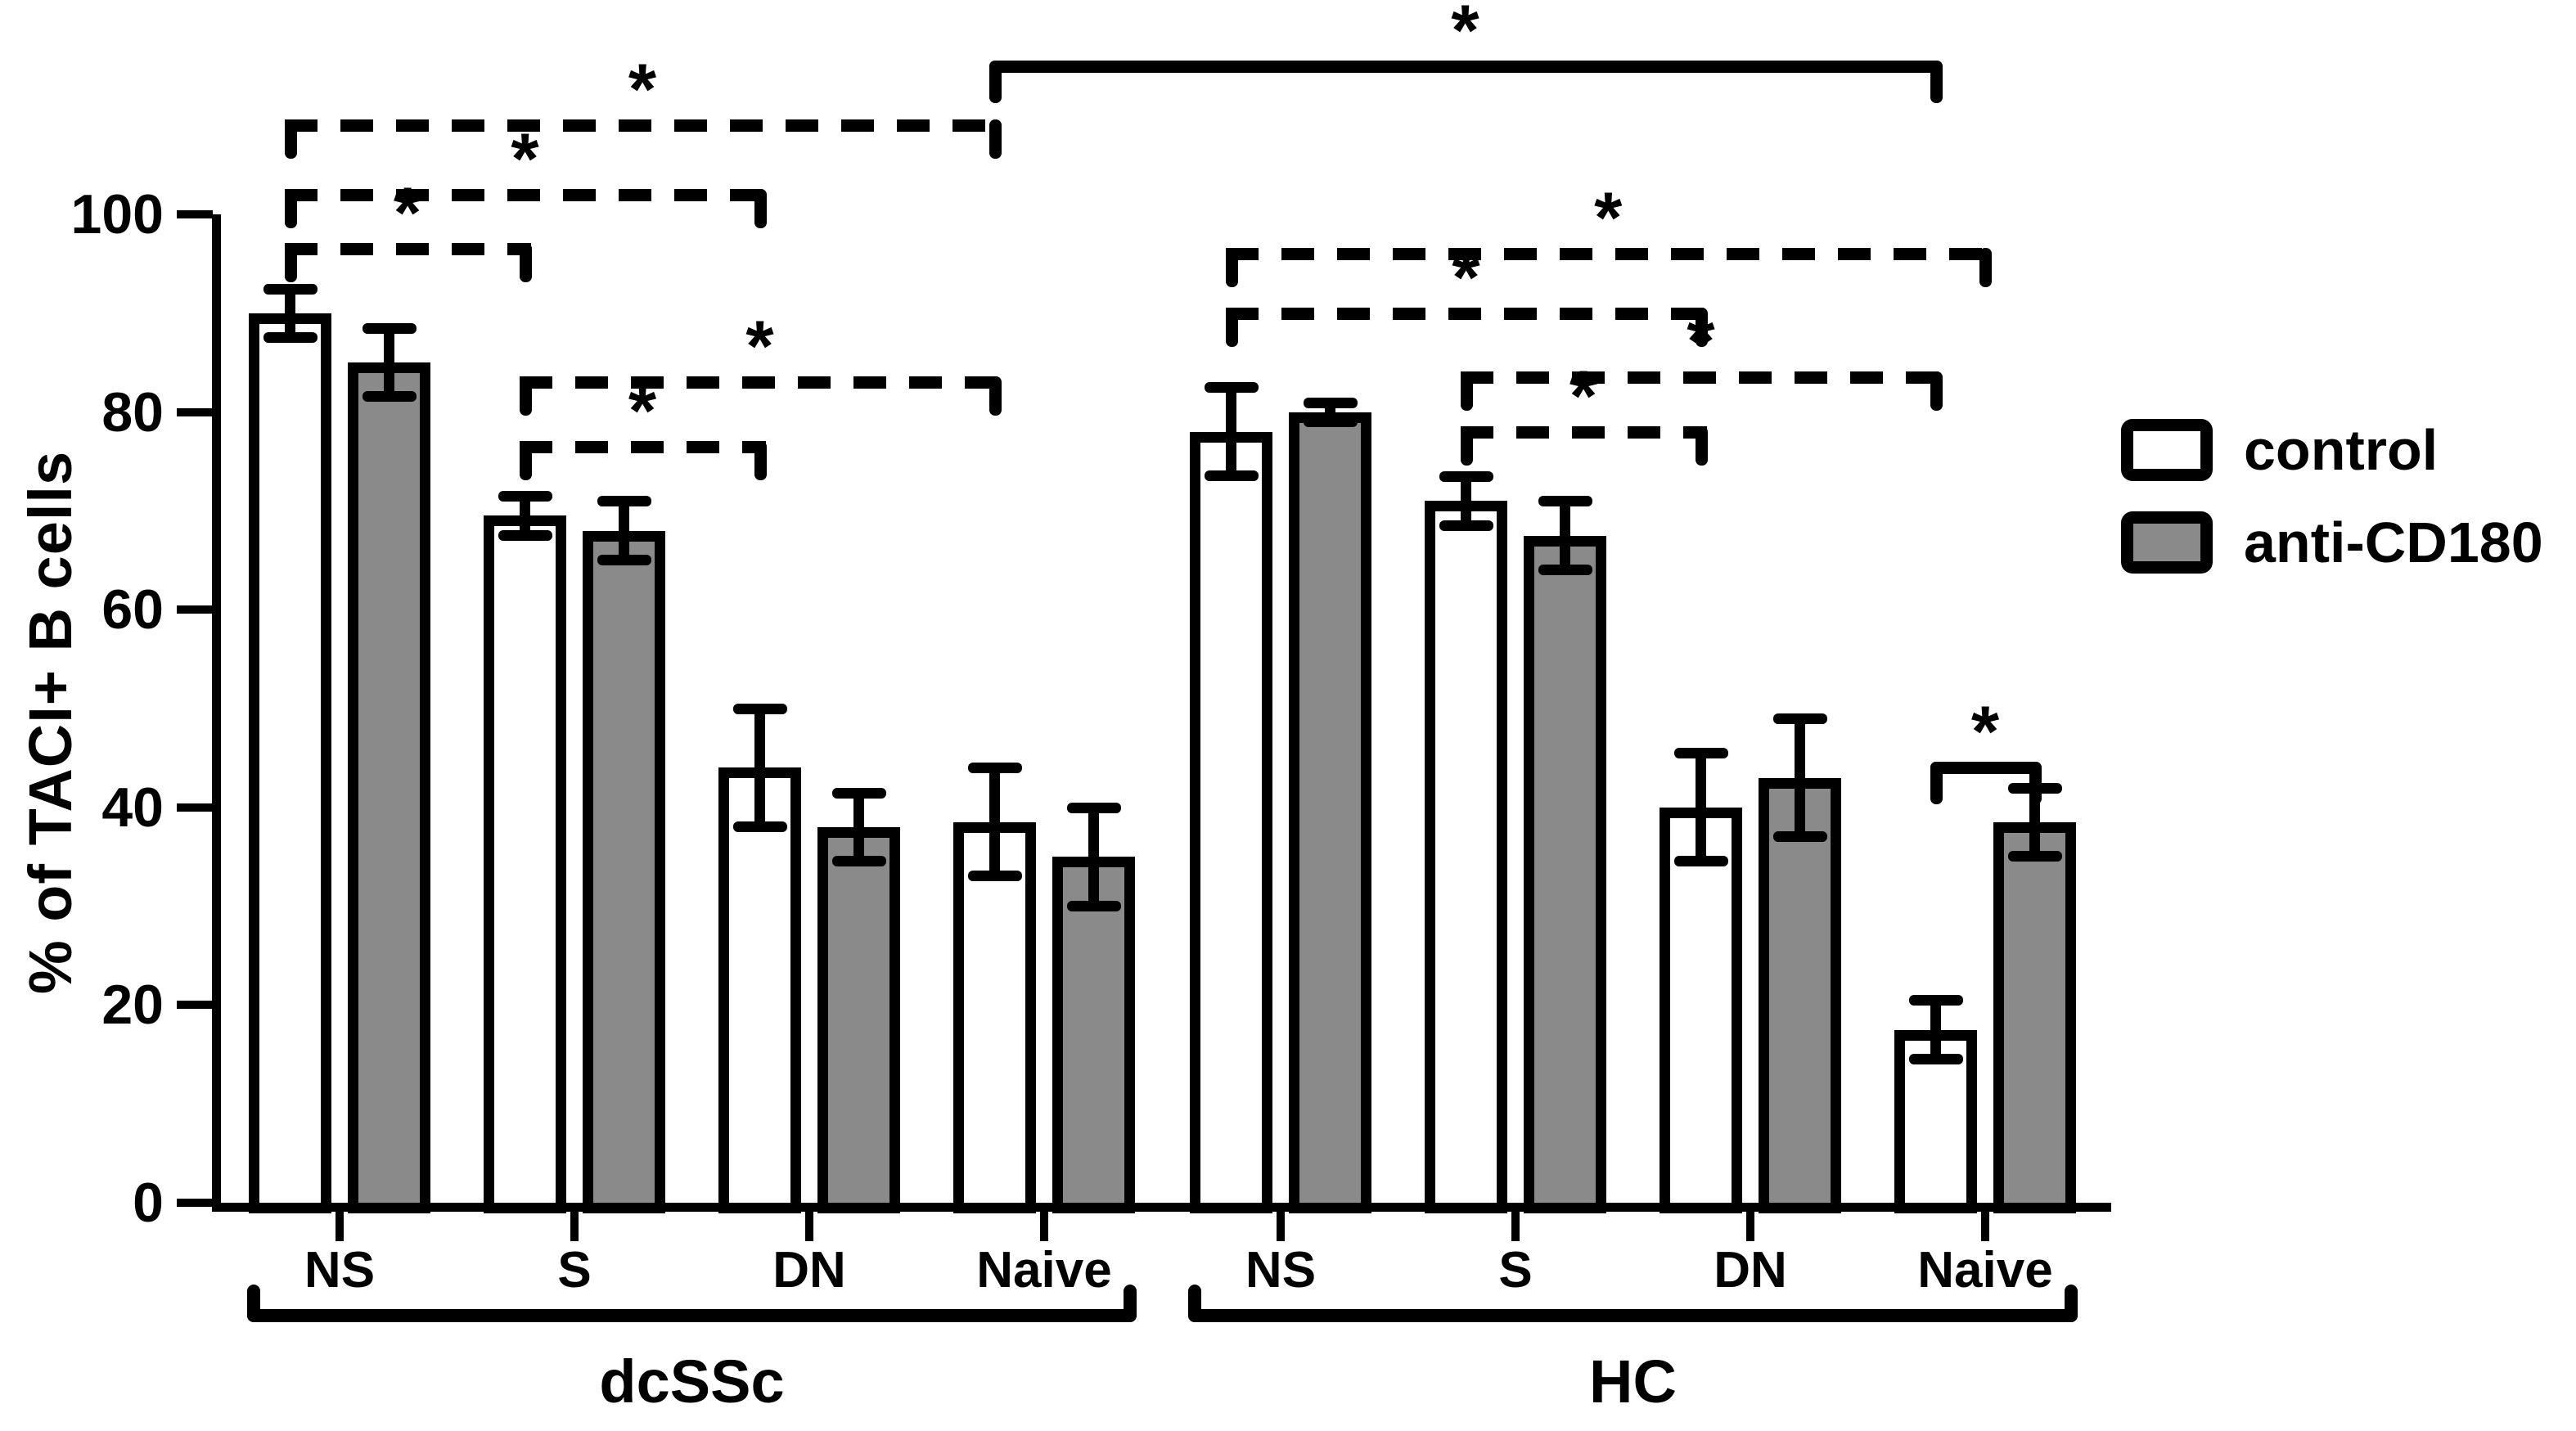  I want to click on y-tick-label: 0, so click(148, 1203).